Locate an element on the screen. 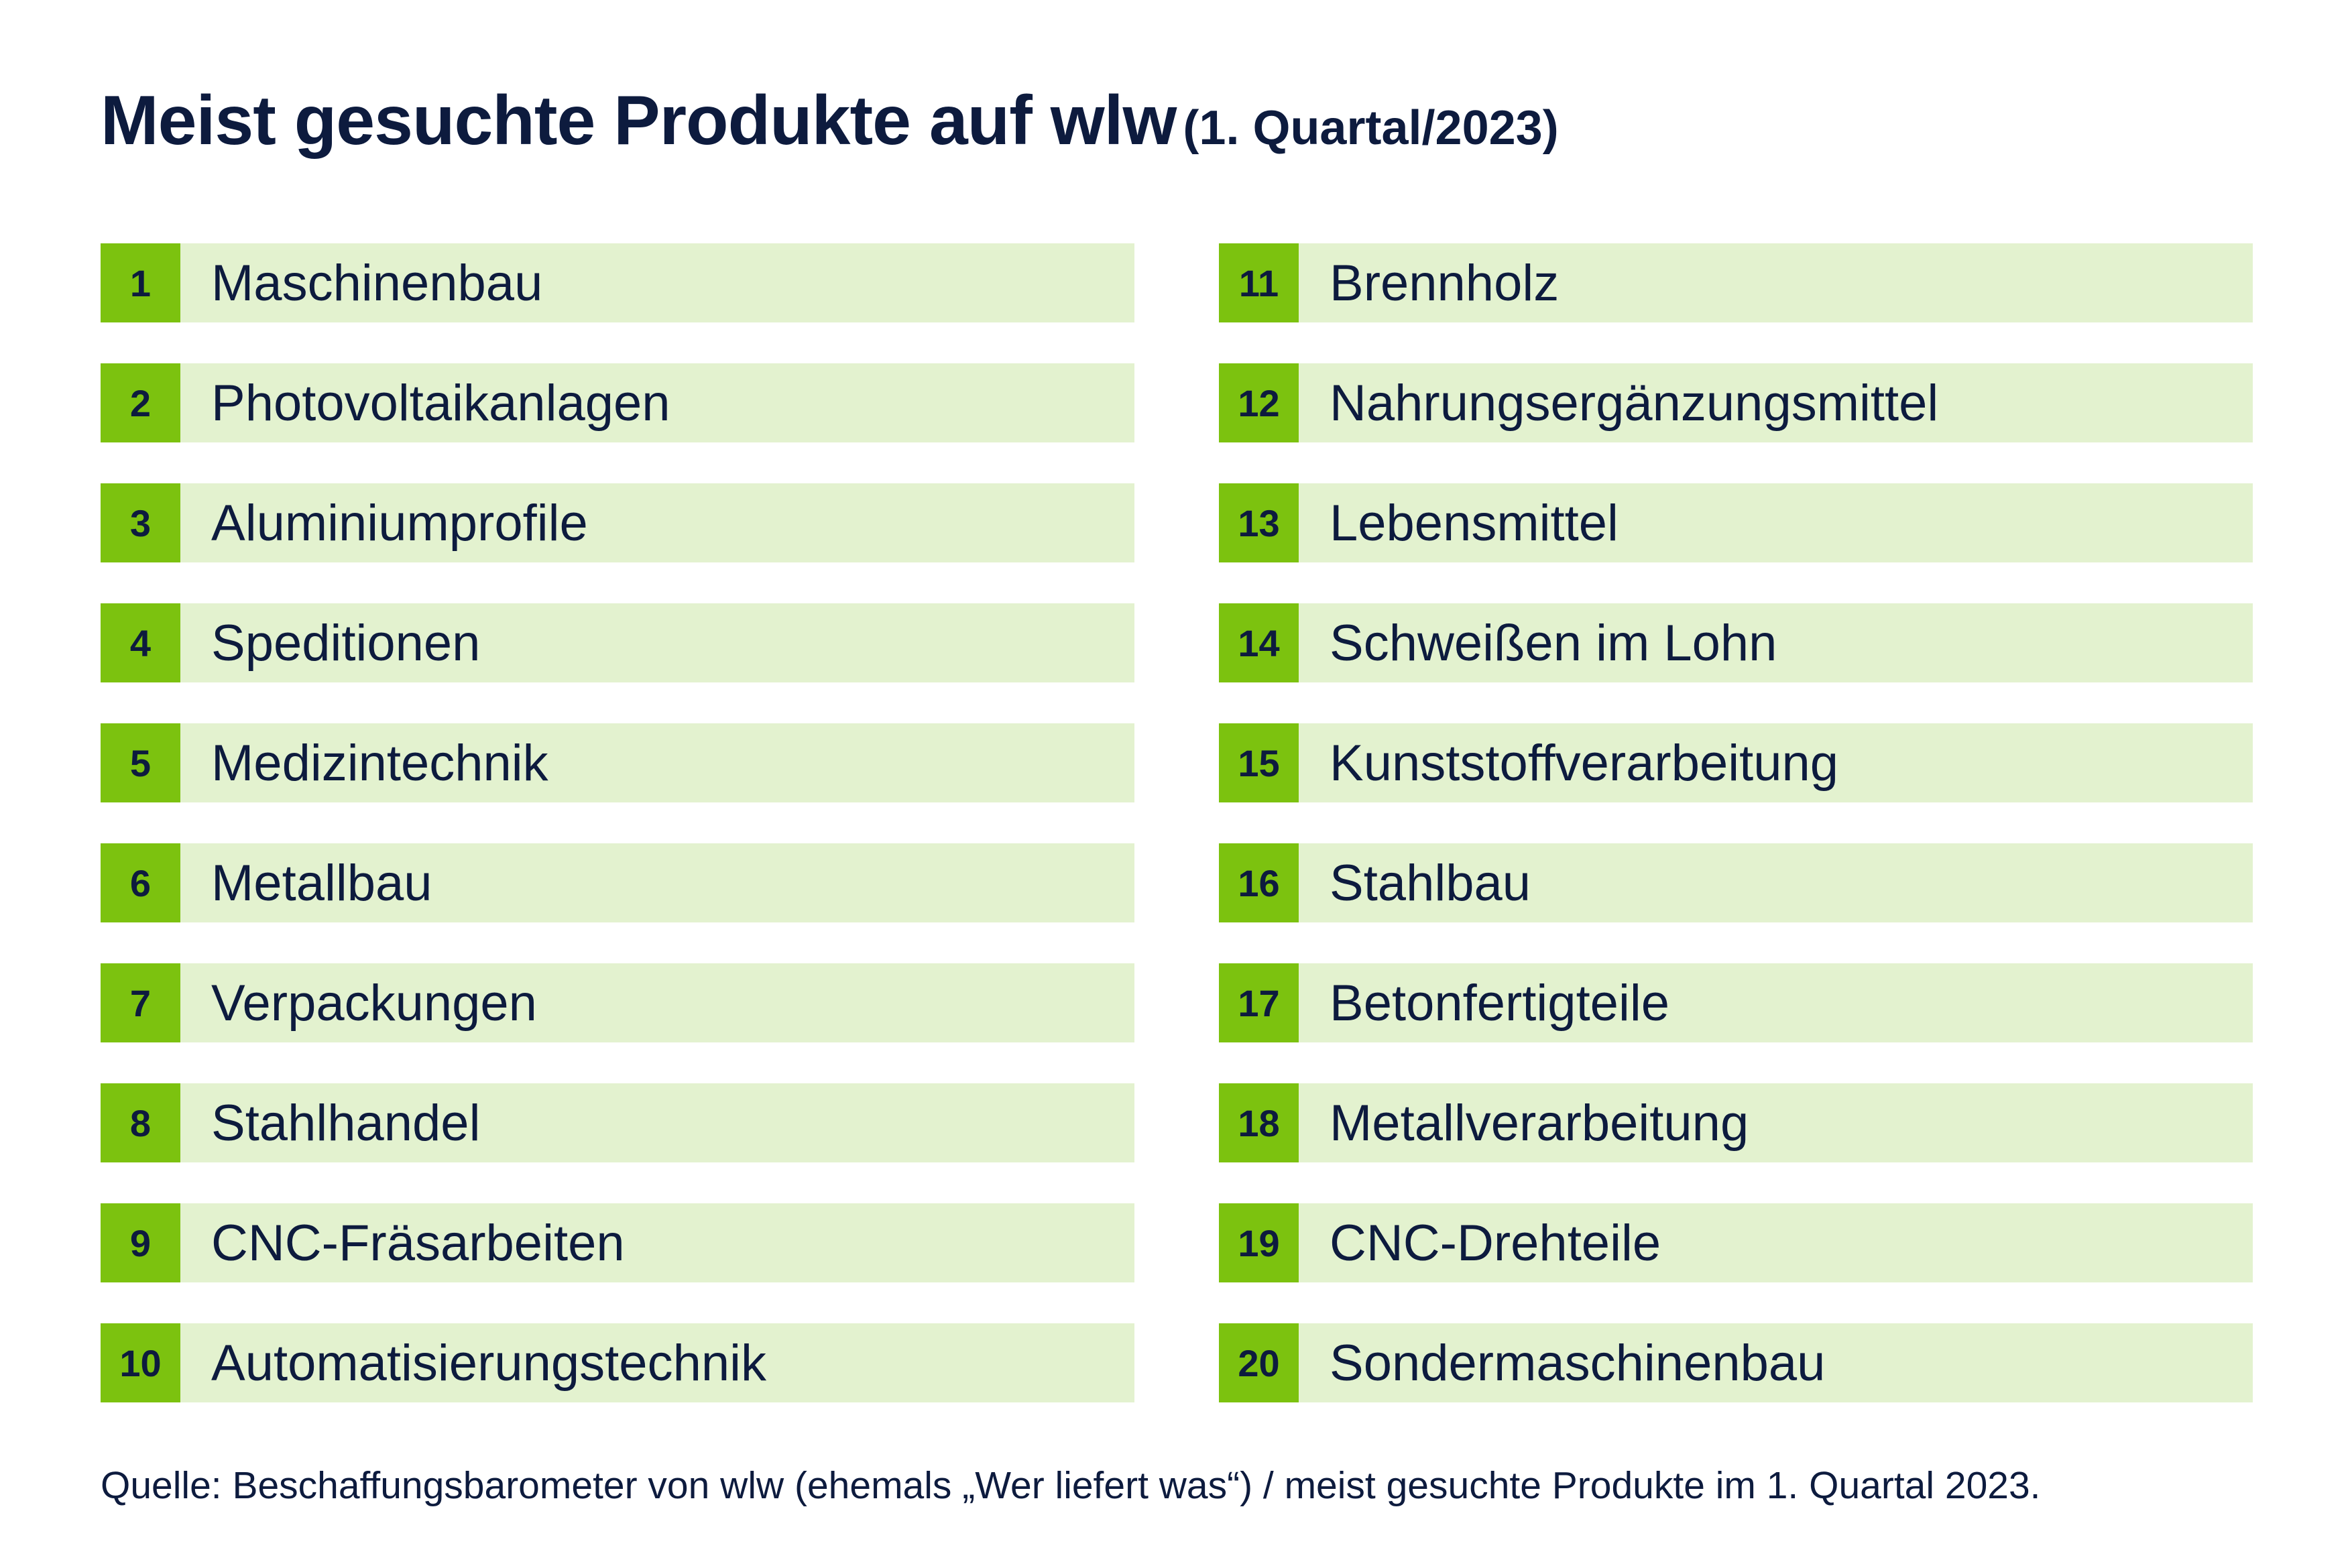  list-item: 8 Stahlhandel is located at coordinates (617, 1122).